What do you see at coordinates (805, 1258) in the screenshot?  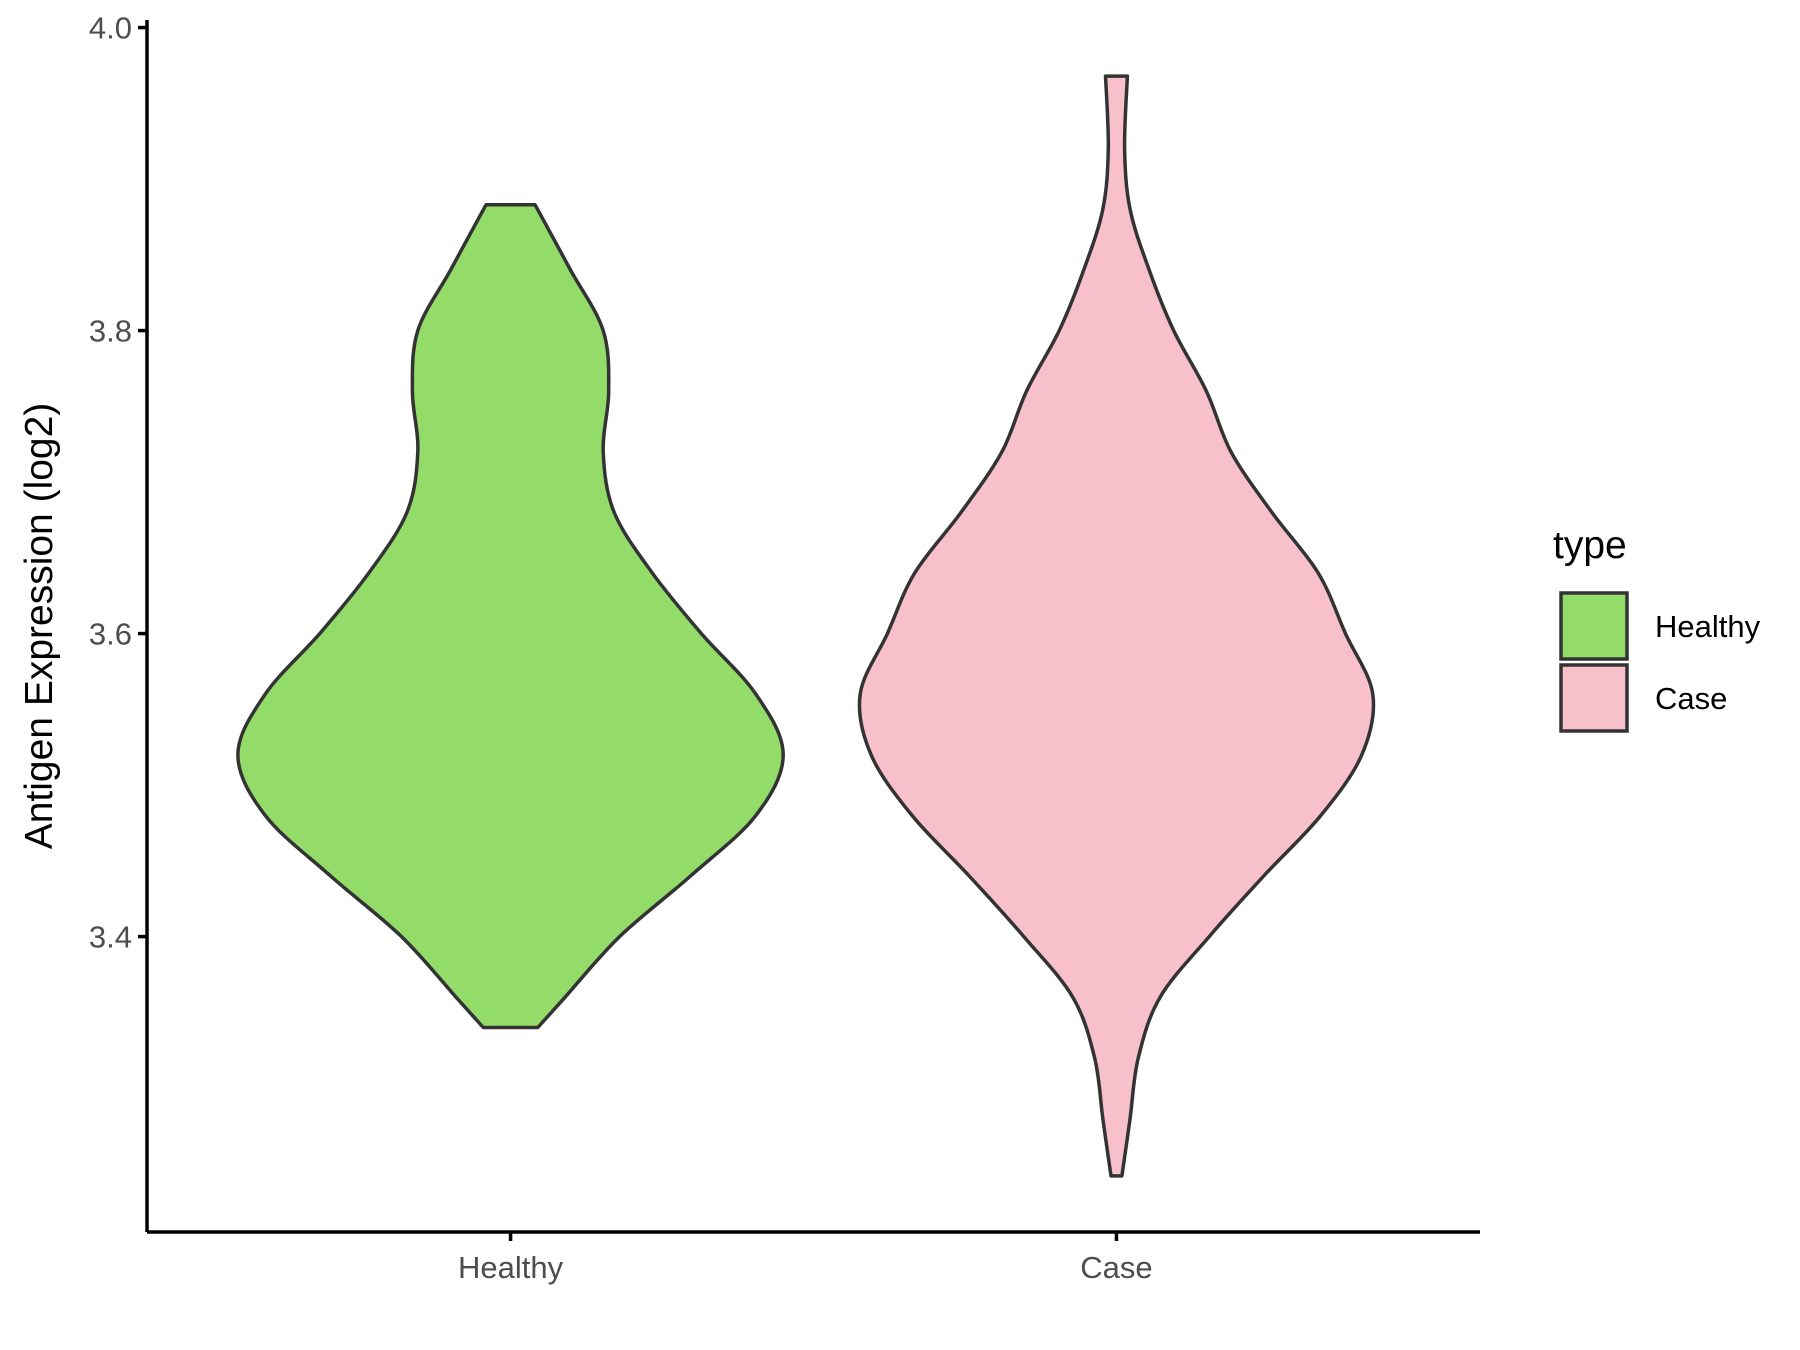 I see `x-ticks: Healthy Case` at bounding box center [805, 1258].